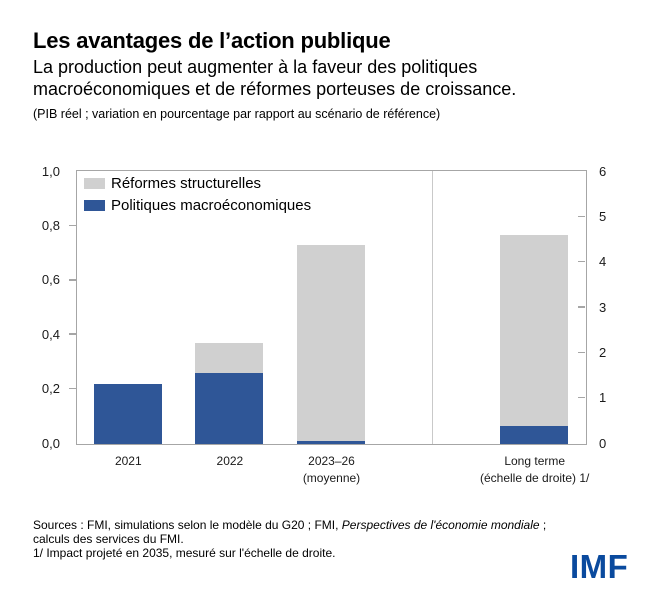 The height and width of the screenshot is (590, 660). What do you see at coordinates (603, 262) in the screenshot?
I see `right-axis-tick-label: 4` at bounding box center [603, 262].